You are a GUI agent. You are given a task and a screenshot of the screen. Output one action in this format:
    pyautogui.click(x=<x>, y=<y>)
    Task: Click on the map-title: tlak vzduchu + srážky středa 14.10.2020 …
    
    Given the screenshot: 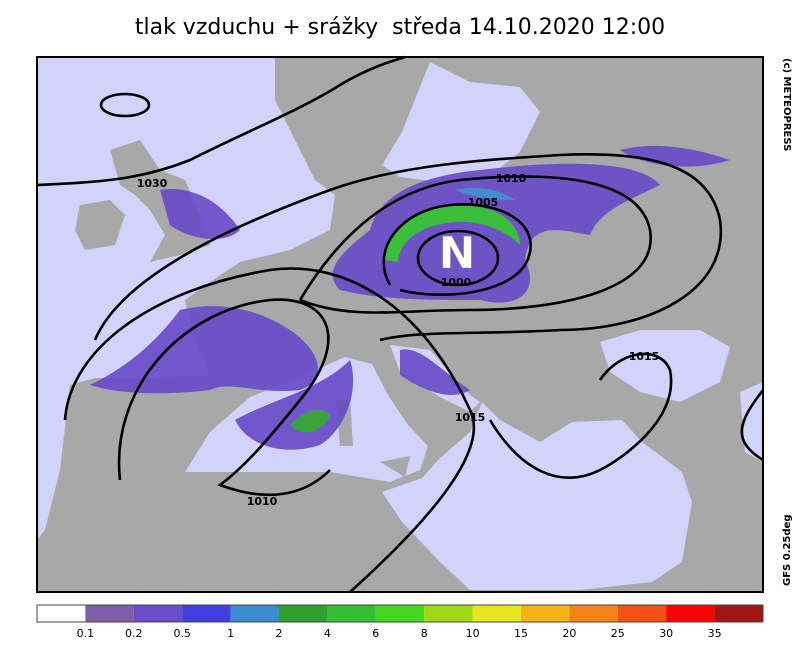 What is the action you would take?
    pyautogui.click(x=400, y=27)
    